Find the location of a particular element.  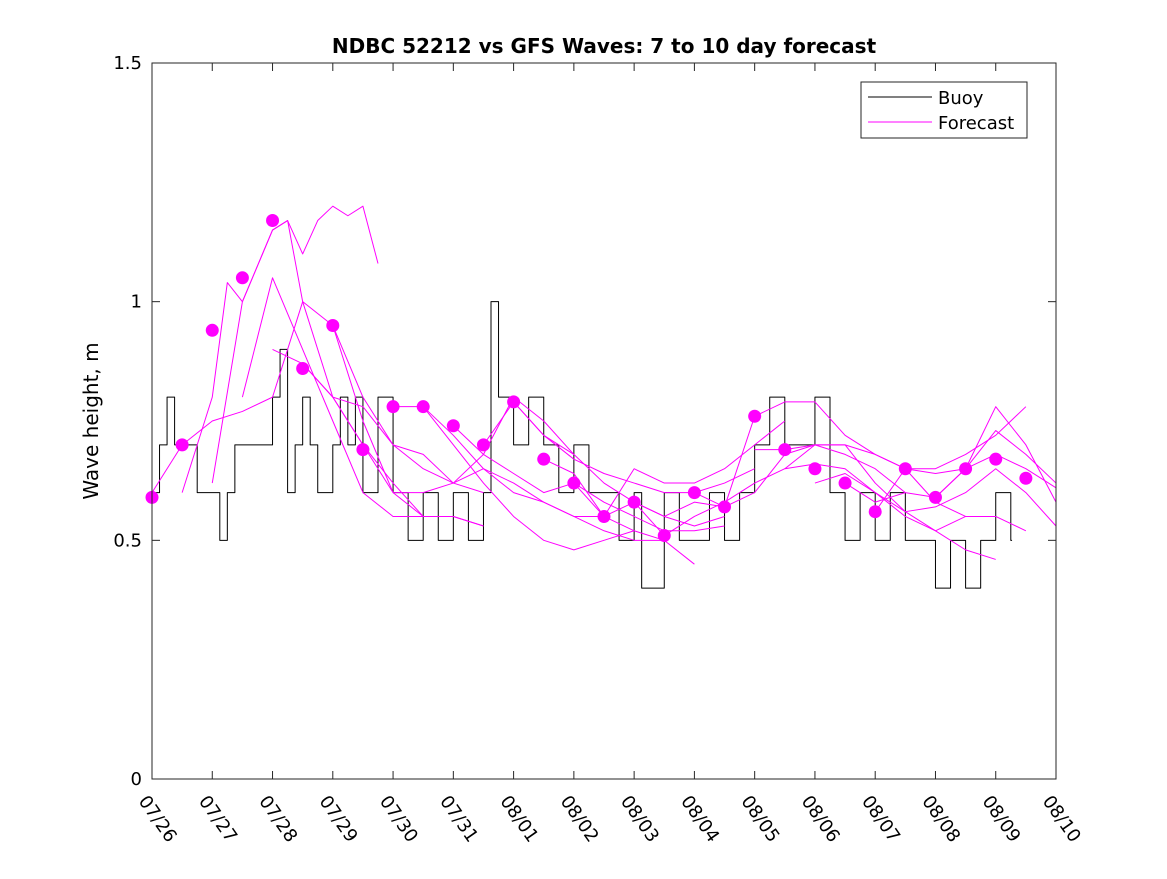

y-tick-label-0: 0 is located at coordinates (136, 779).